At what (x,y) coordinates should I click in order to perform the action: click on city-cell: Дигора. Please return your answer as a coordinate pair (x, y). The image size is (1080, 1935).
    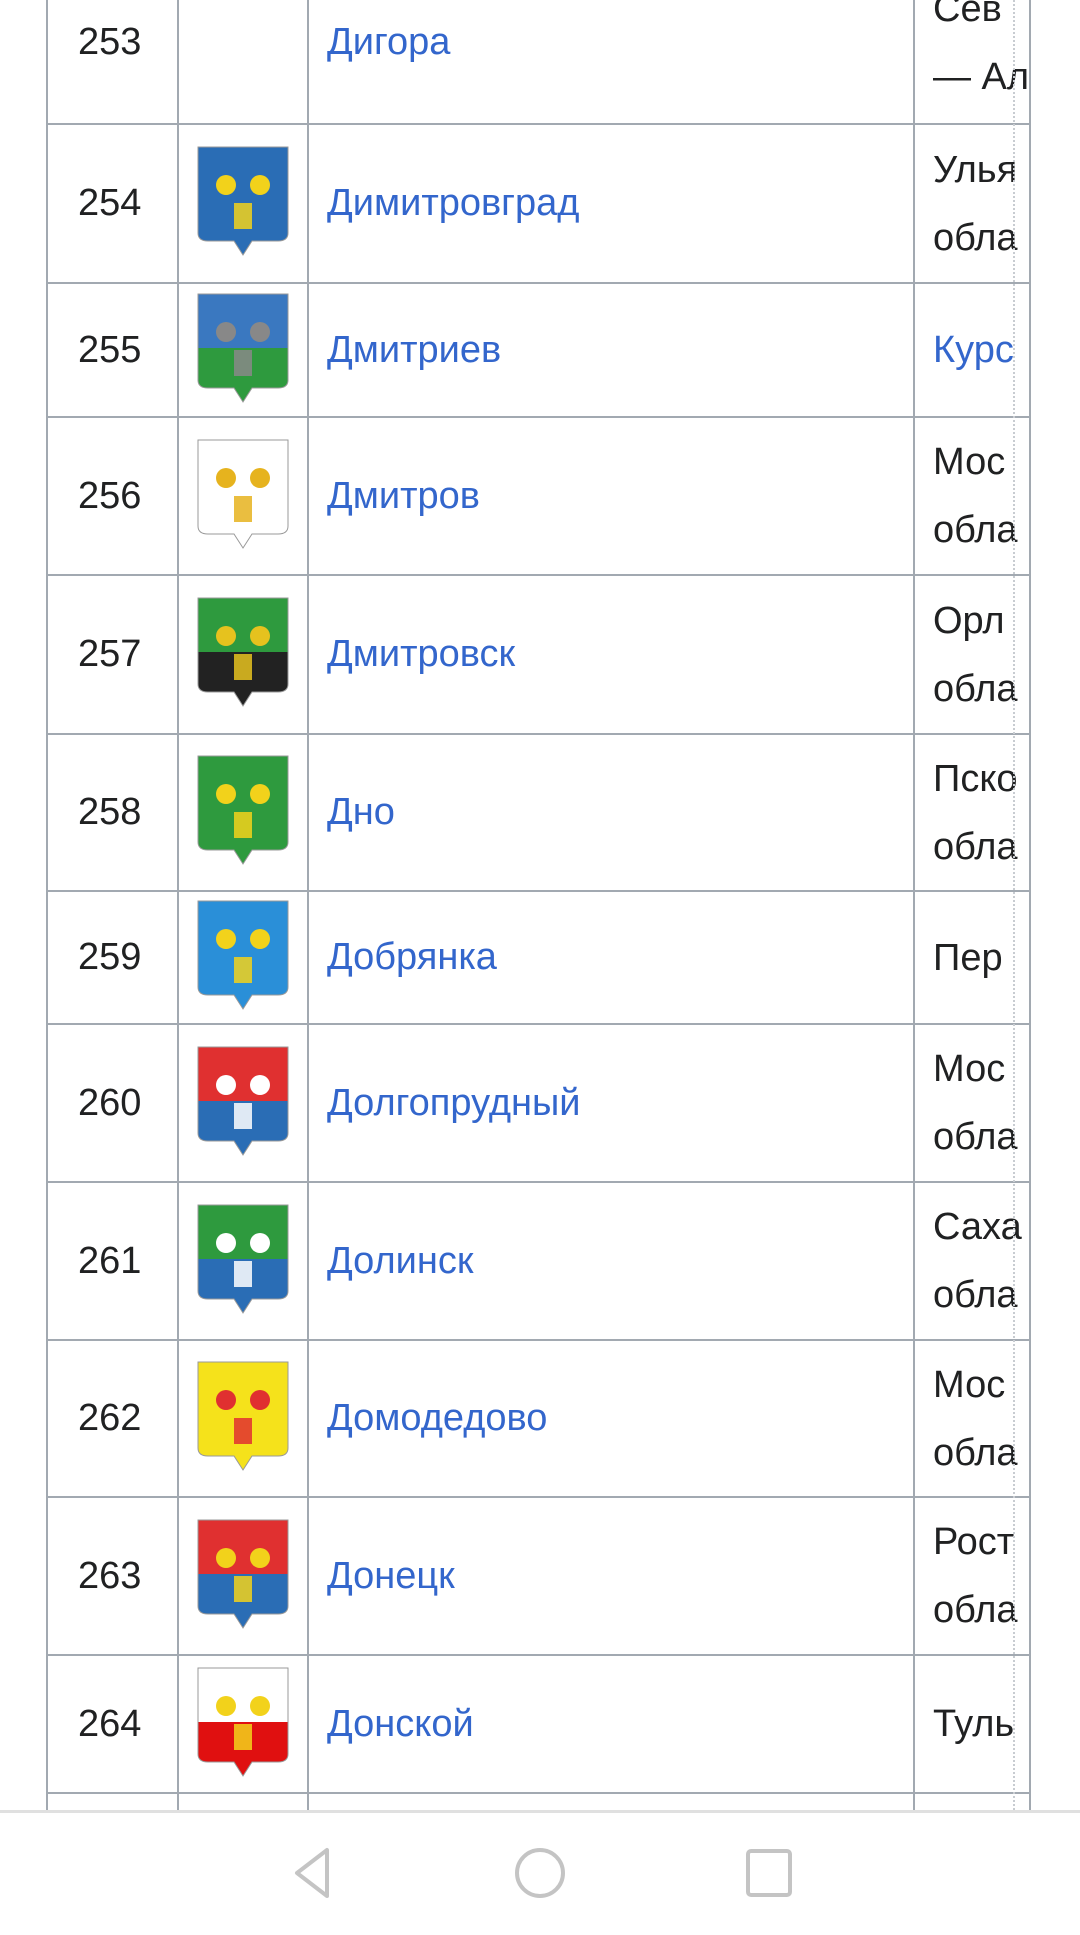
    Looking at the image, I should click on (611, 62).